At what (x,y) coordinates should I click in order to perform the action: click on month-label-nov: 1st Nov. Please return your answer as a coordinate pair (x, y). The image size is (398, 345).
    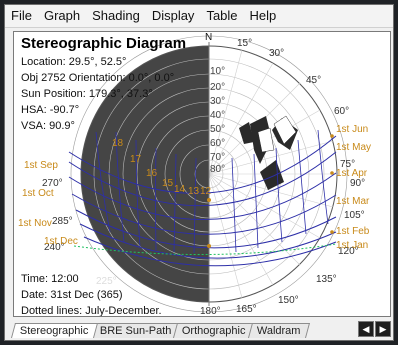
    Looking at the image, I should click on (35, 223).